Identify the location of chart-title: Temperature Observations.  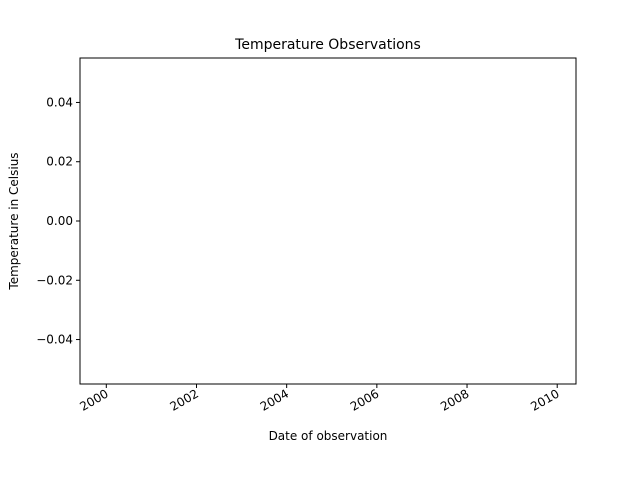
(327, 45).